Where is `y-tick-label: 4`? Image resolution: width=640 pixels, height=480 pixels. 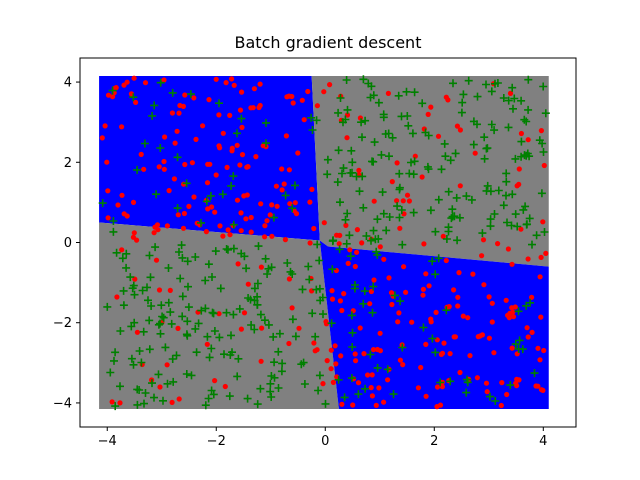
y-tick-label: 4 is located at coordinates (68, 83).